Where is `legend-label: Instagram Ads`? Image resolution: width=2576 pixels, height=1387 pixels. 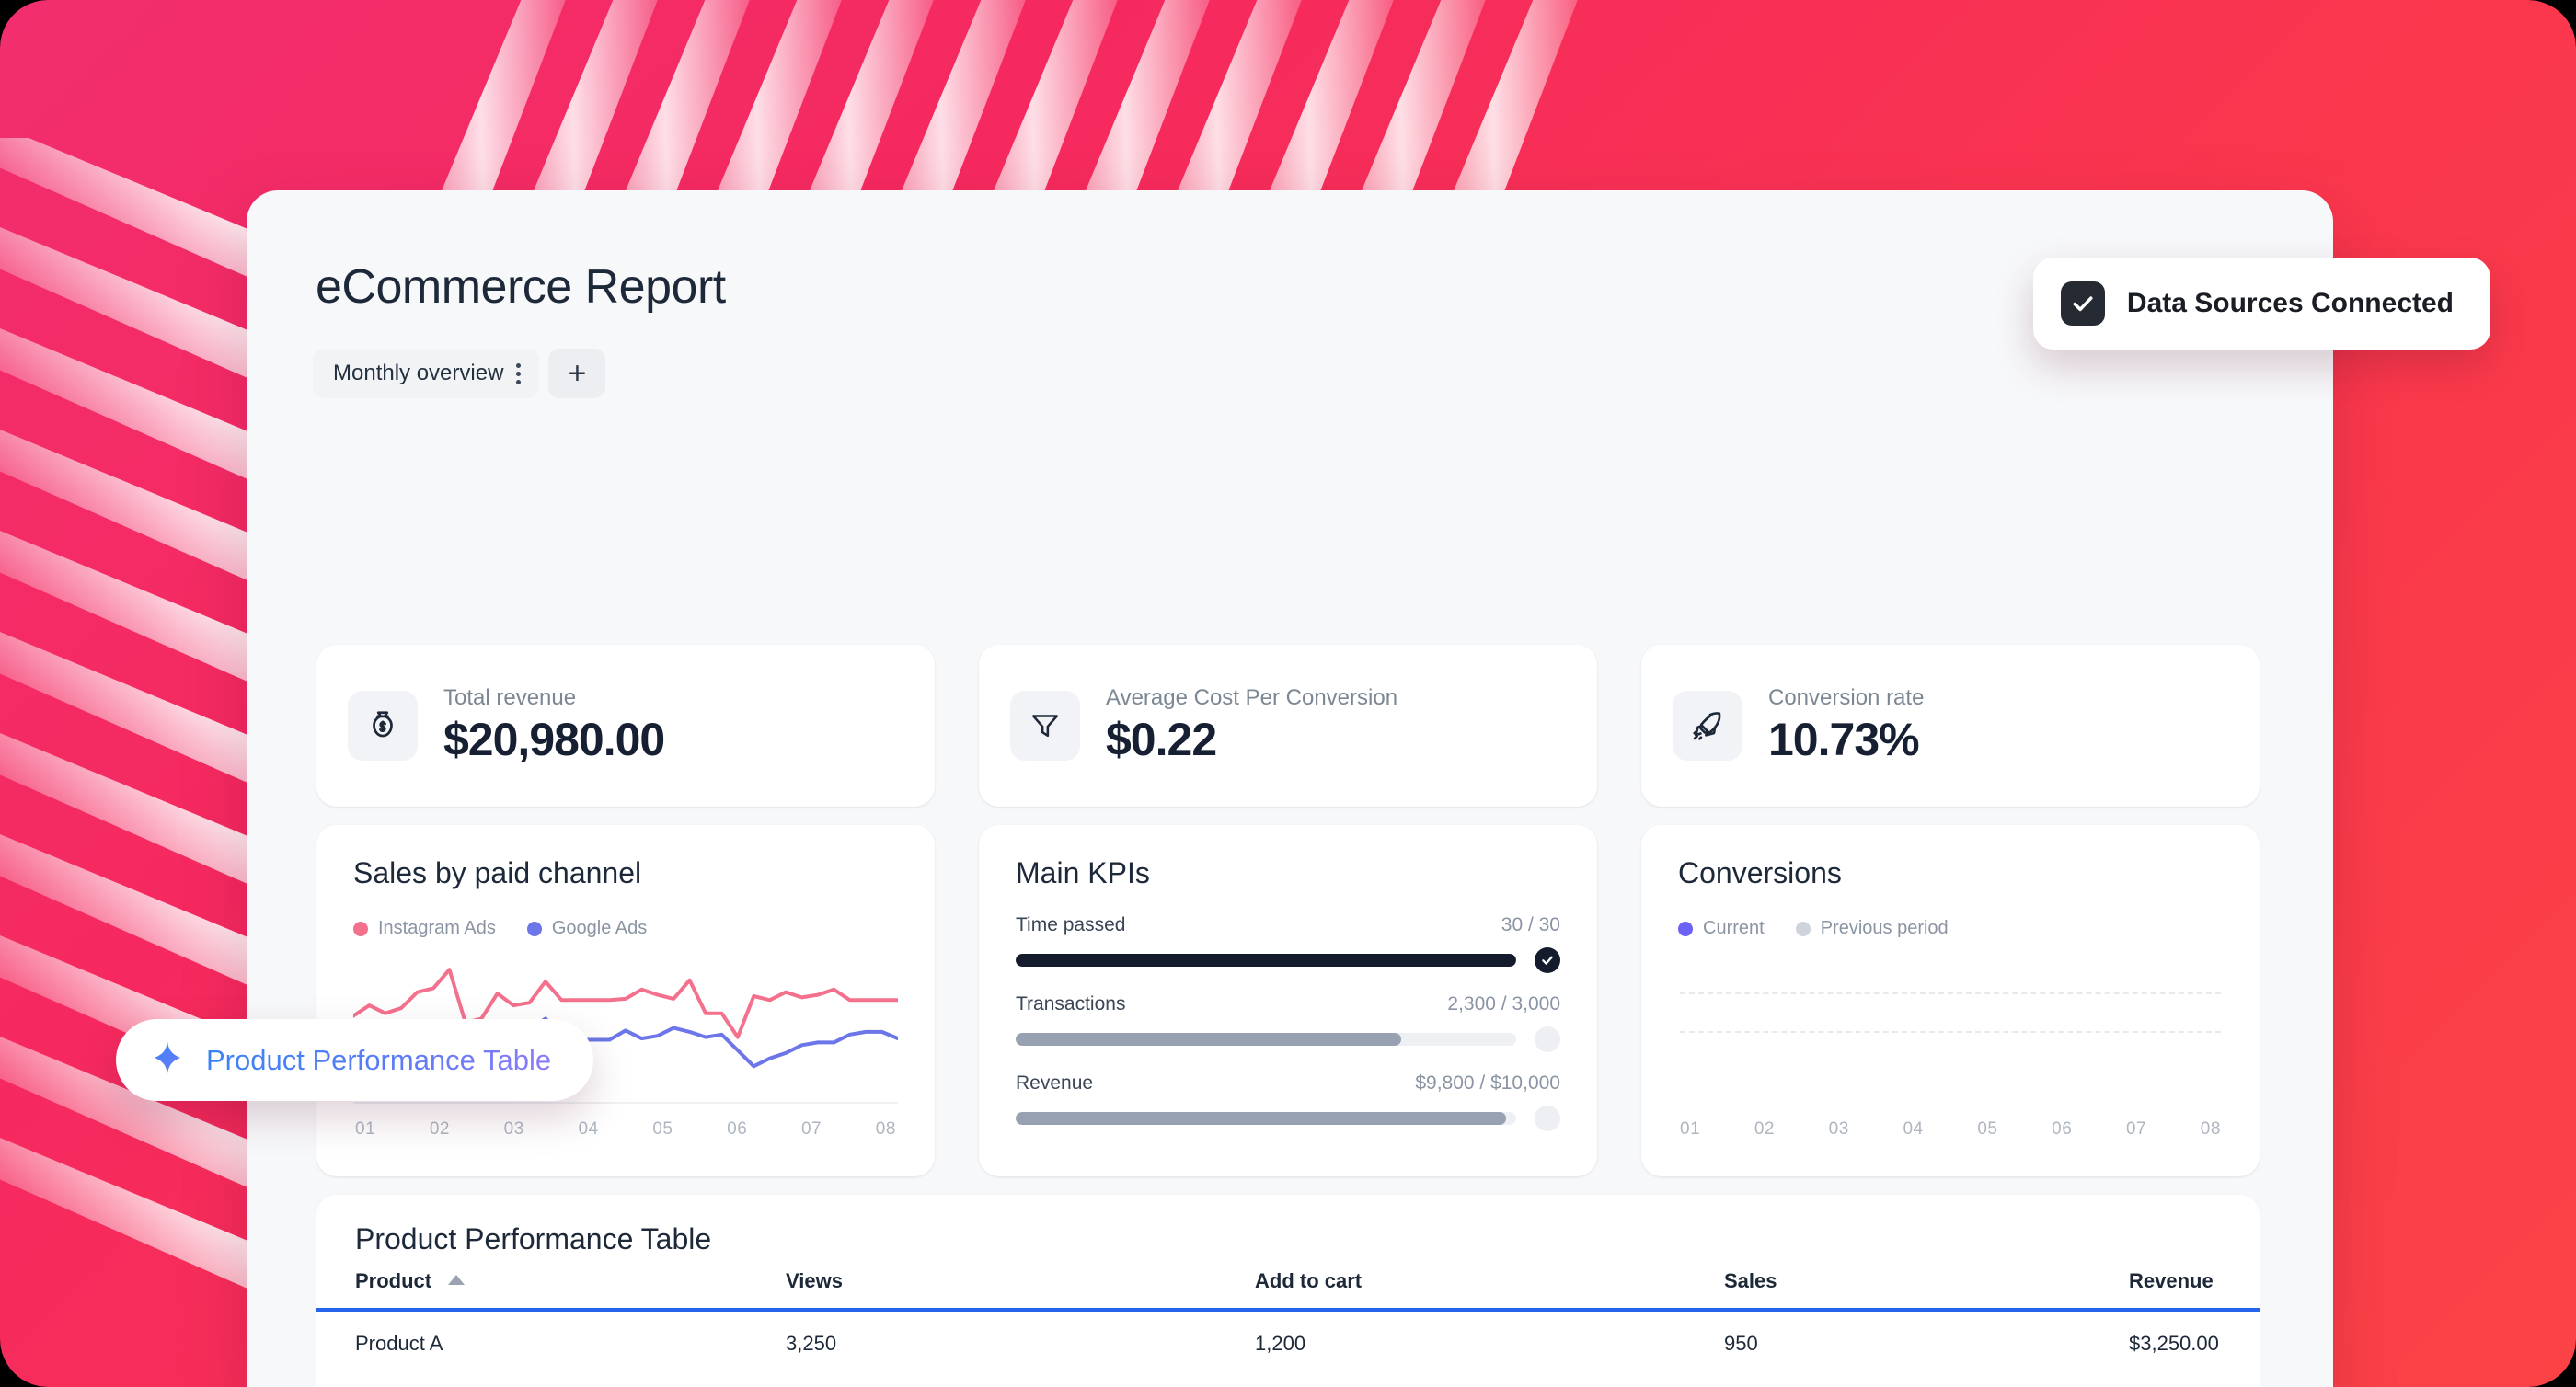 legend-label: Instagram Ads is located at coordinates (437, 928).